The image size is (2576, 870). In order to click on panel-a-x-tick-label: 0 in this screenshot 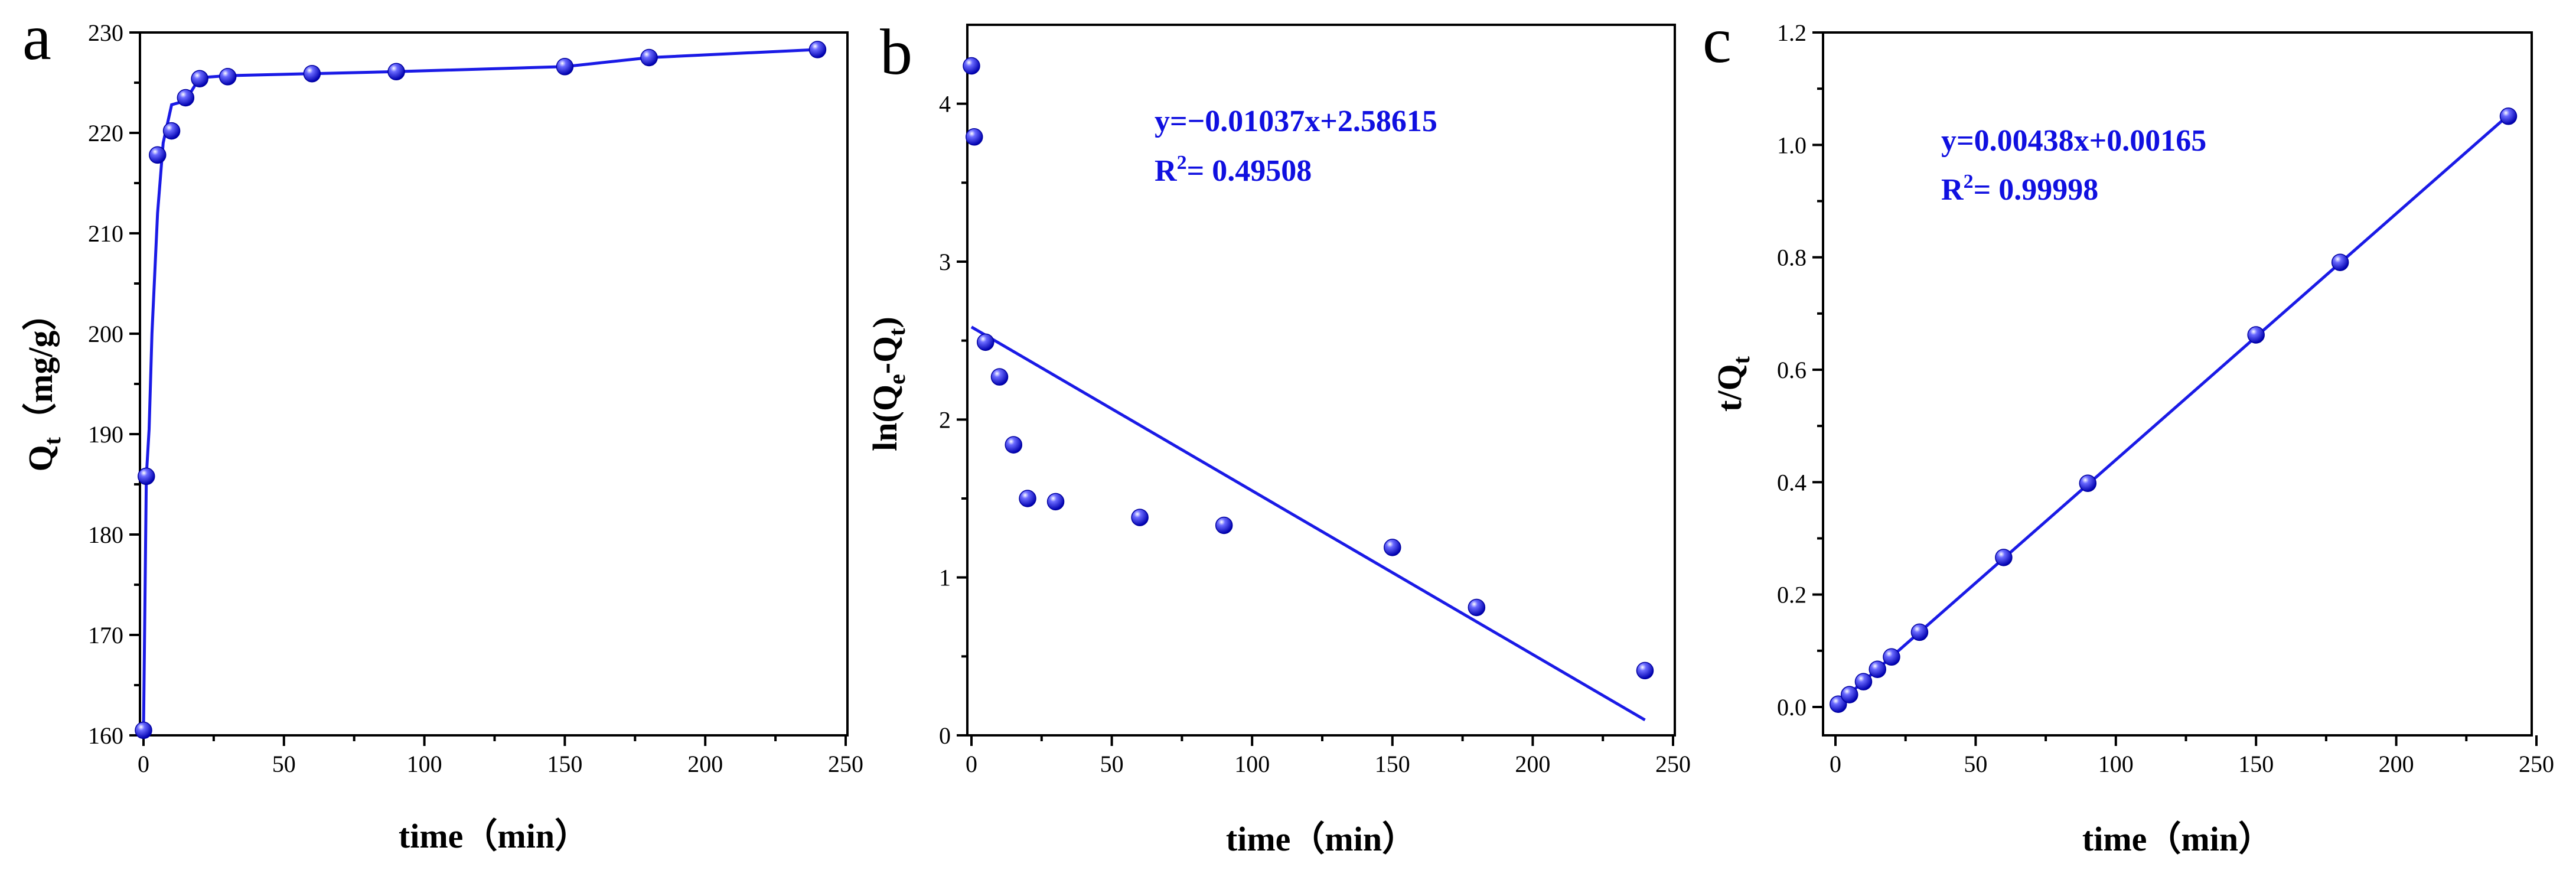, I will do `click(144, 764)`.